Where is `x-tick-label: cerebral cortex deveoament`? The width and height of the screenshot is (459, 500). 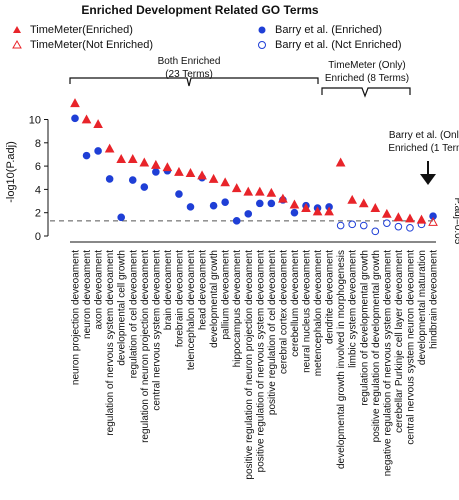
x-tick-label: cerebral cortex deveoament is located at coordinates (283, 312).